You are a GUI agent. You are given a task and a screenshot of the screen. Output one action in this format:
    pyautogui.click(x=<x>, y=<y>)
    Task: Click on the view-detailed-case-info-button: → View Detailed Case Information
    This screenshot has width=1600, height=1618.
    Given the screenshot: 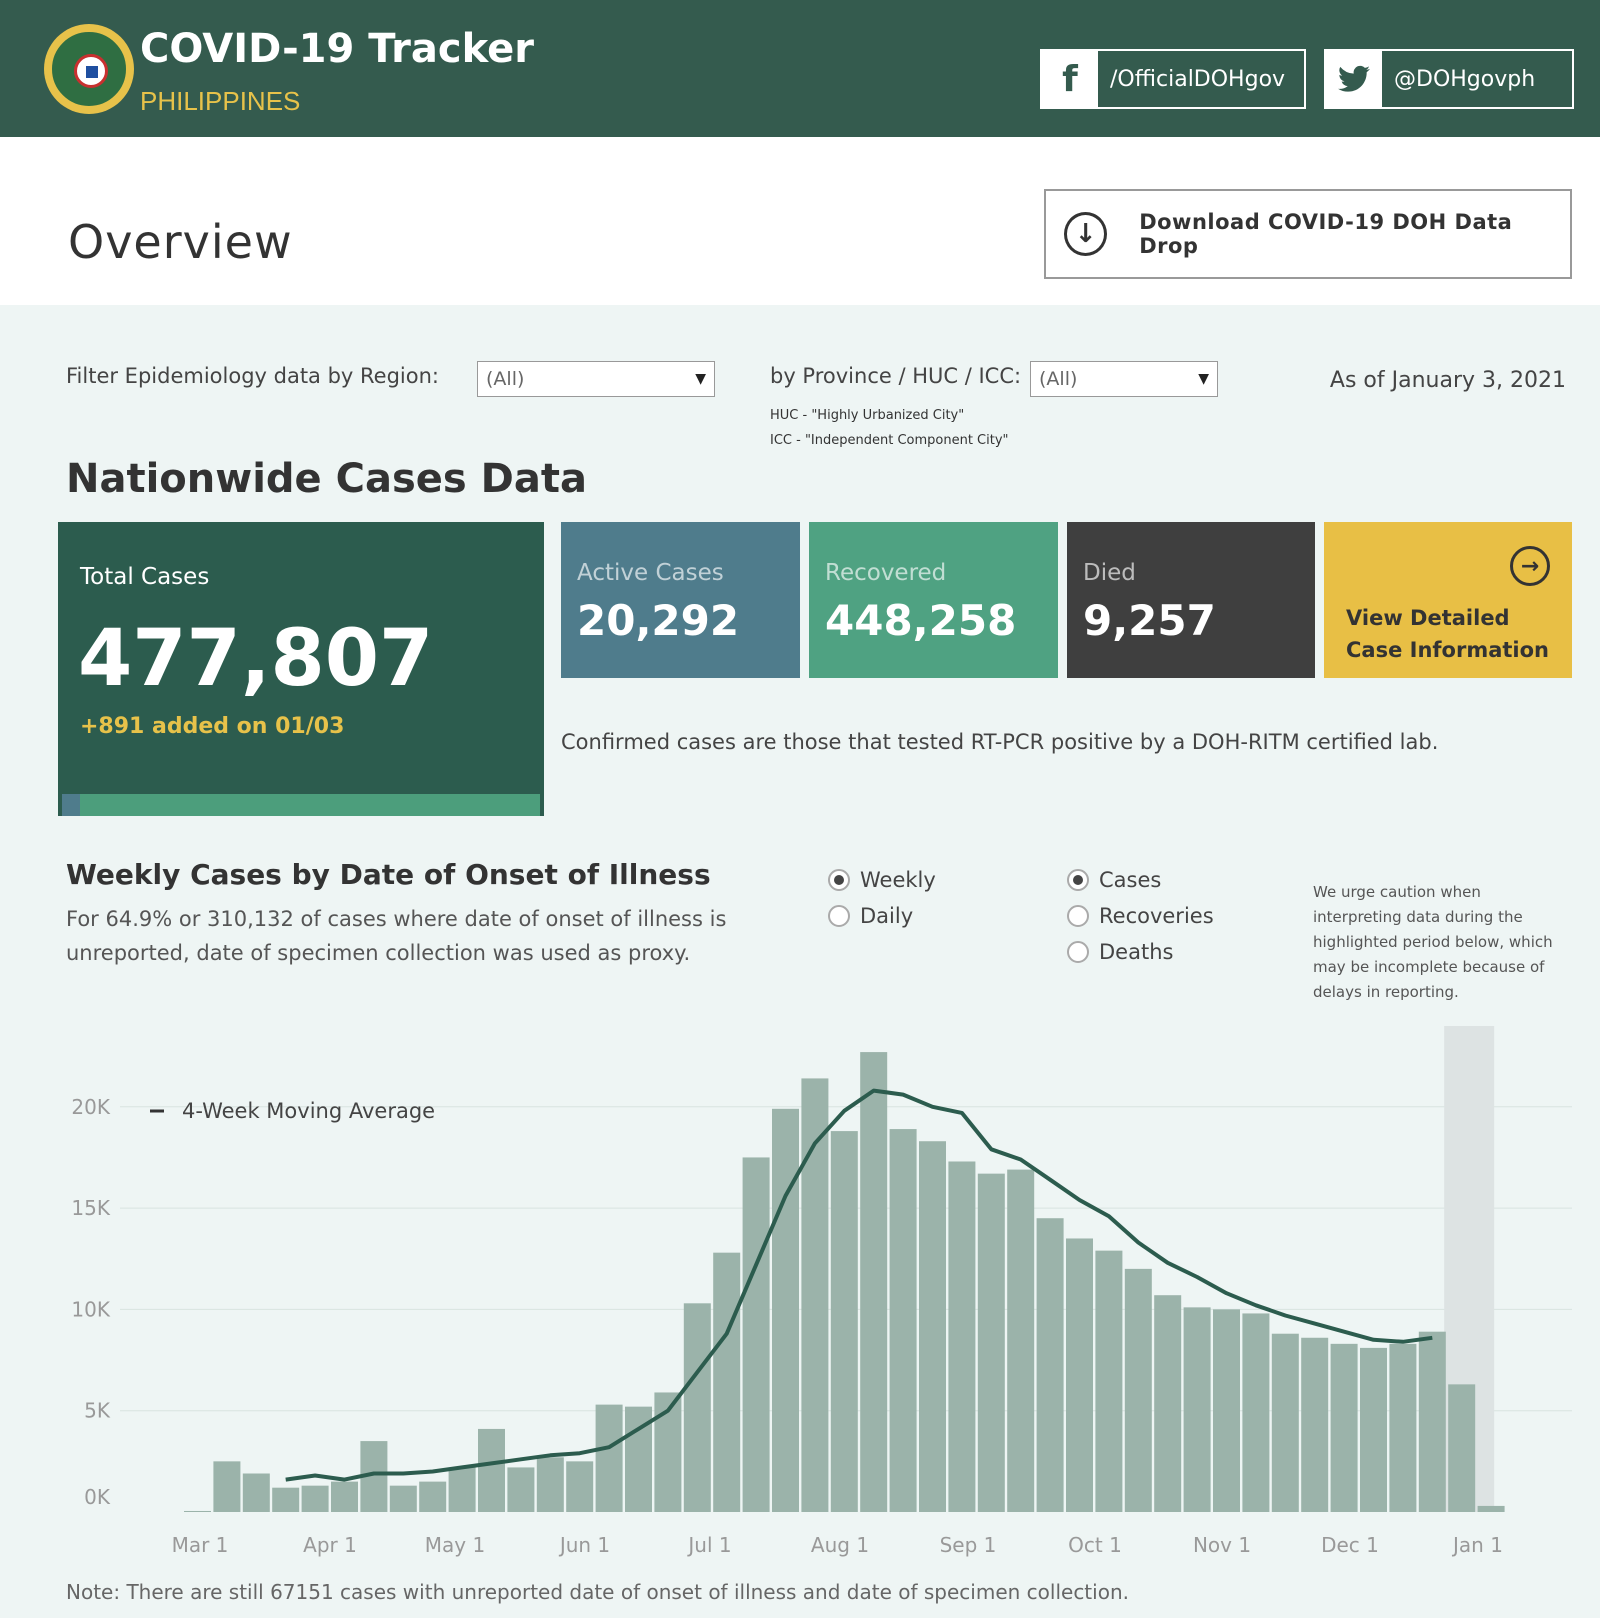 What is the action you would take?
    pyautogui.click(x=1448, y=600)
    